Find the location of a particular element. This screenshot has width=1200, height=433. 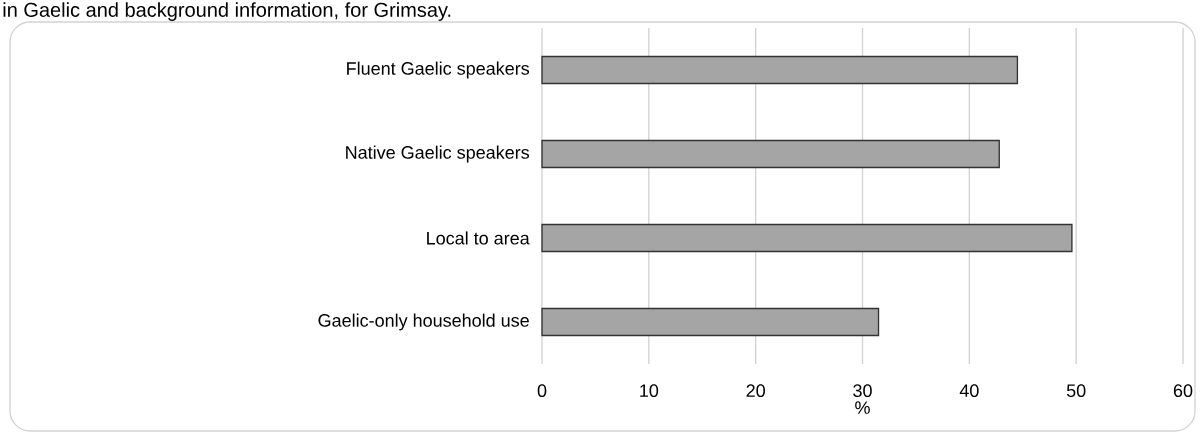

text: in Gaelic and background information, for Grimsay. is located at coordinates (227, 11).